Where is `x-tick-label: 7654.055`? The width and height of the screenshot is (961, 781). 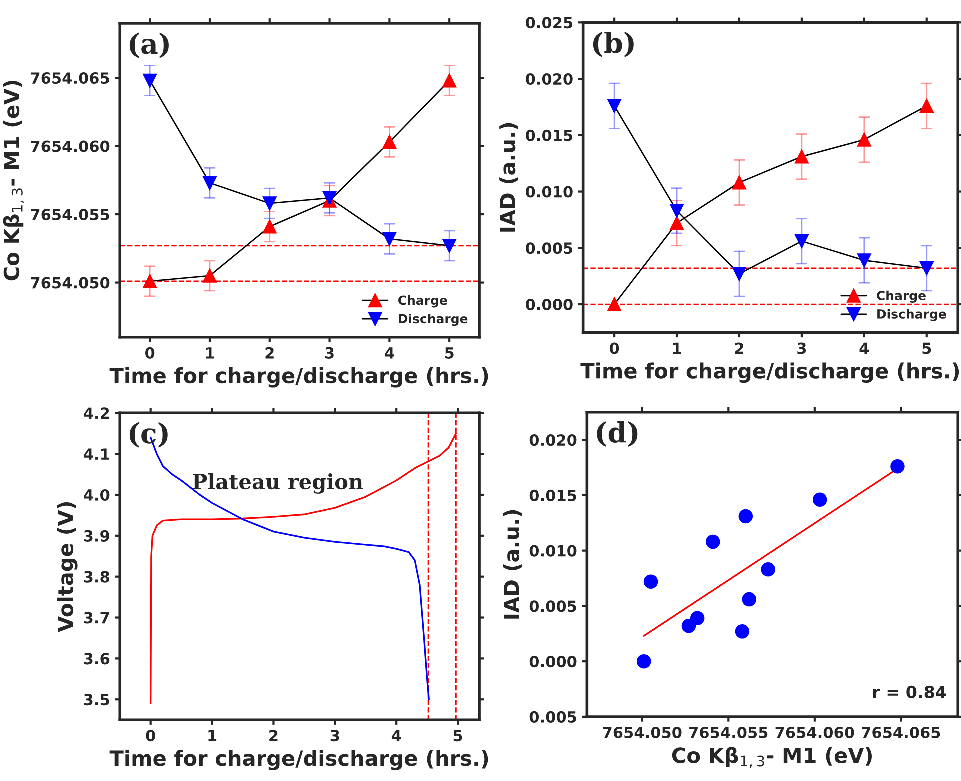 x-tick-label: 7654.055 is located at coordinates (729, 732).